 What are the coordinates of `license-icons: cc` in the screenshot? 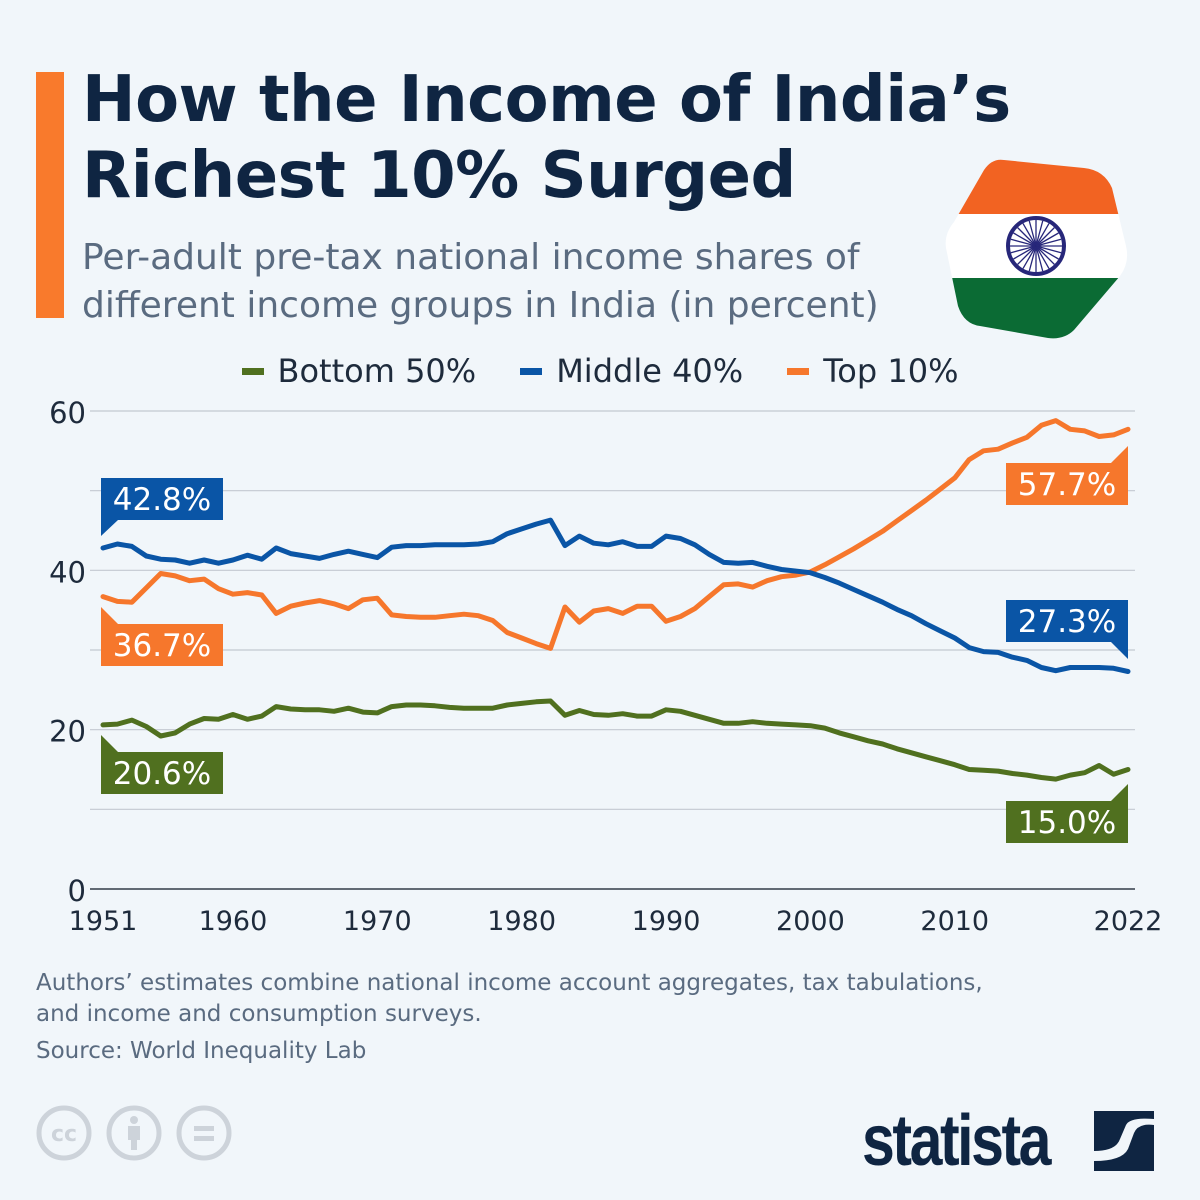 It's located at (134, 1133).